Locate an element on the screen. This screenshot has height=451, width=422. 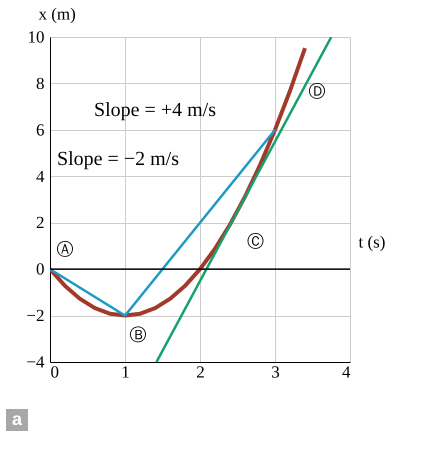
x-axis-title: t (s) is located at coordinates (372, 242).